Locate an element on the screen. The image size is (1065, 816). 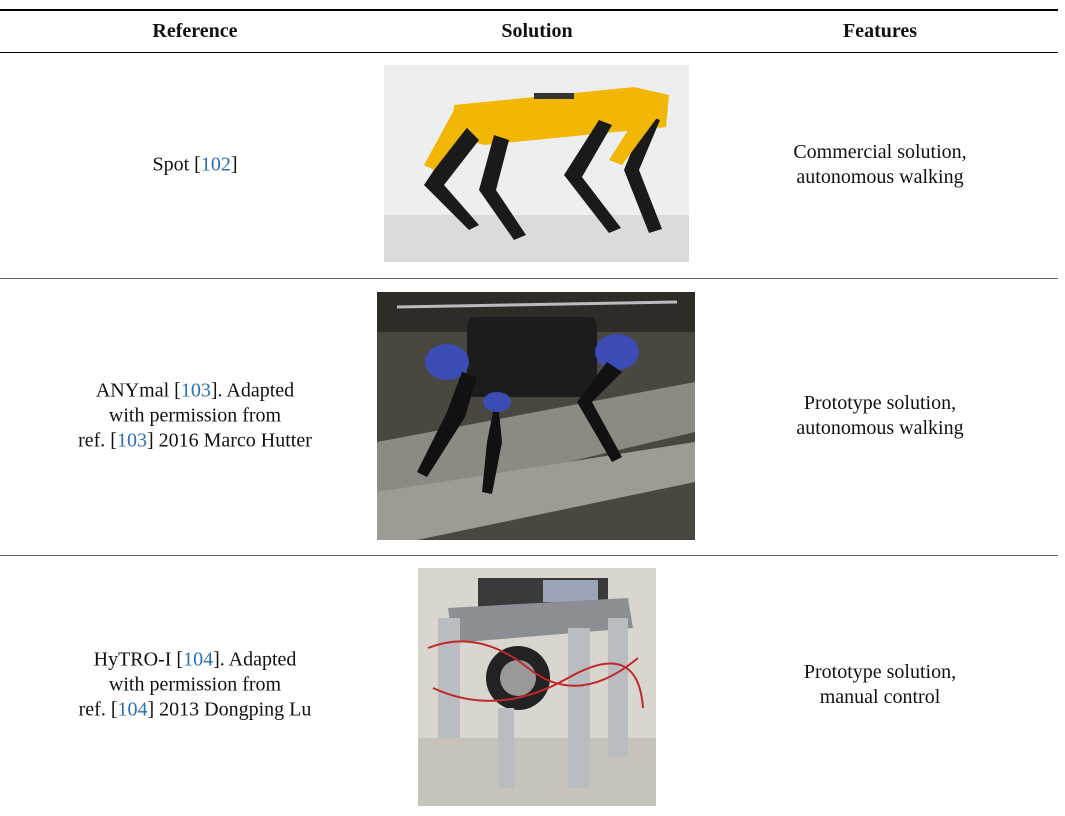
reference-line: ANYmal [103]. Adapted is located at coordinates (195, 391).